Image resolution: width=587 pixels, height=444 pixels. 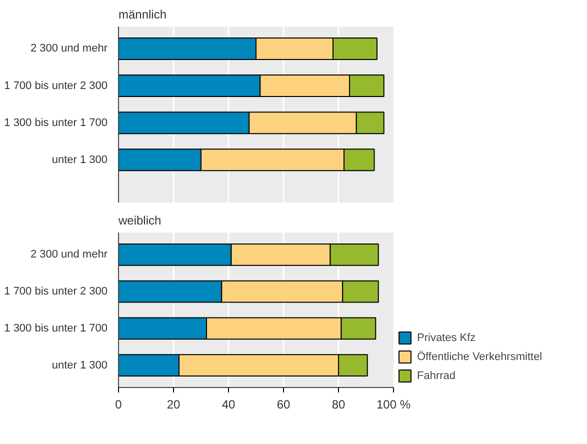 I want to click on x-tick-label: 40, so click(x=229, y=405).